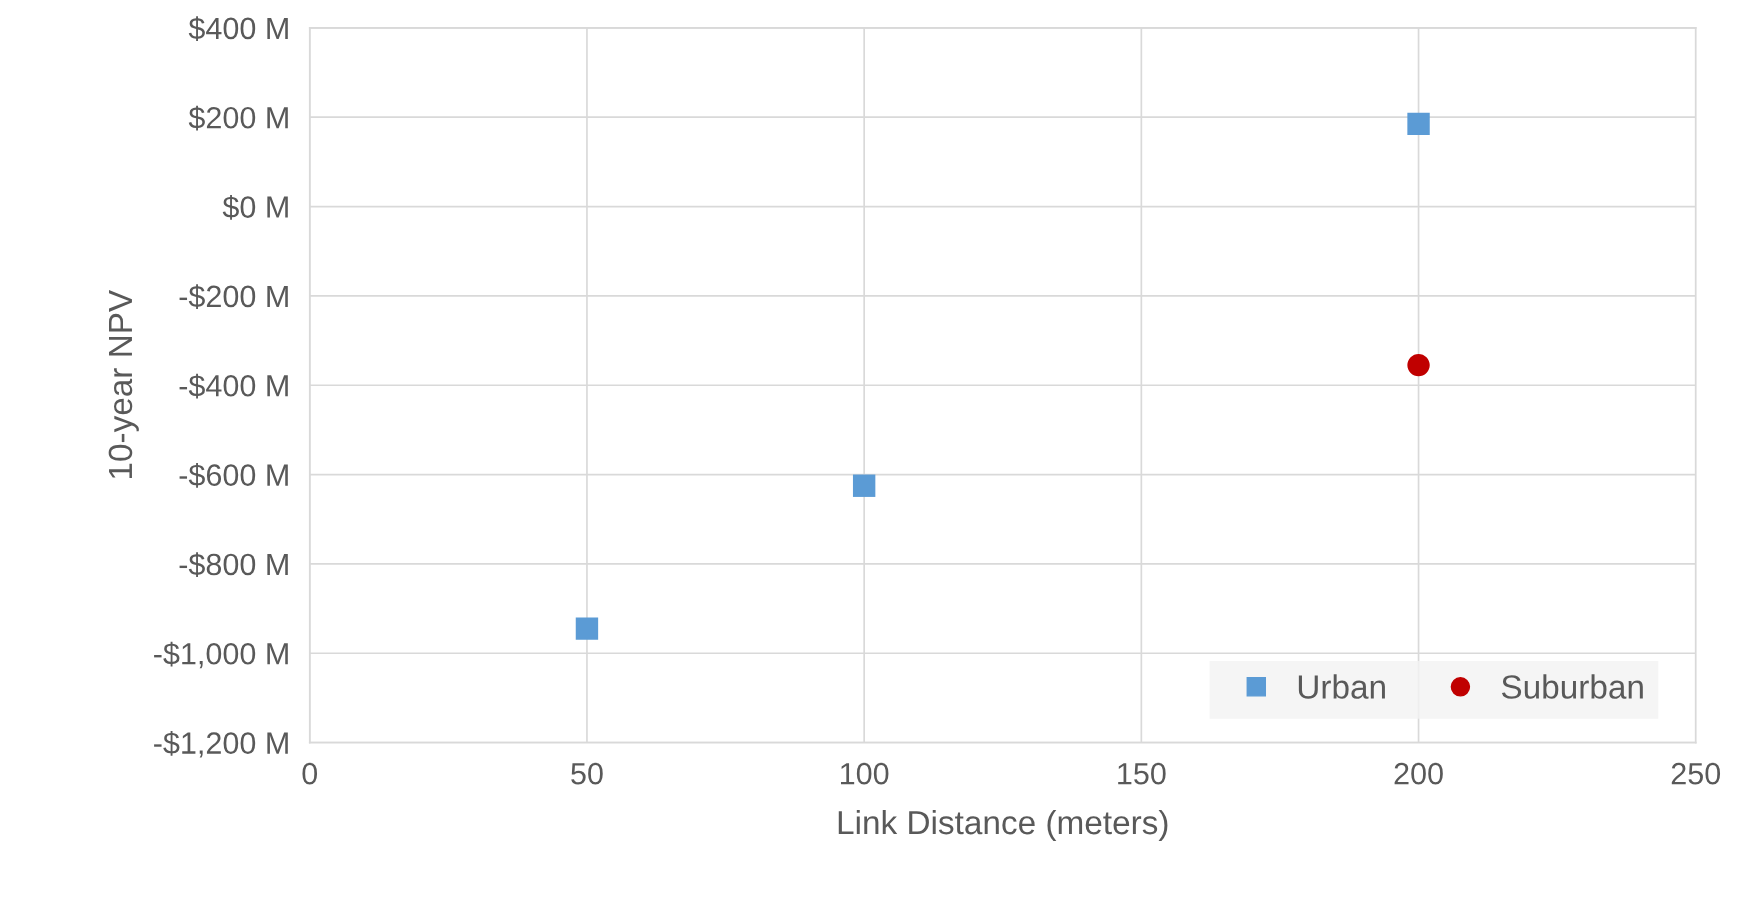  I want to click on y-tick-label: $200 M, so click(238, 118).